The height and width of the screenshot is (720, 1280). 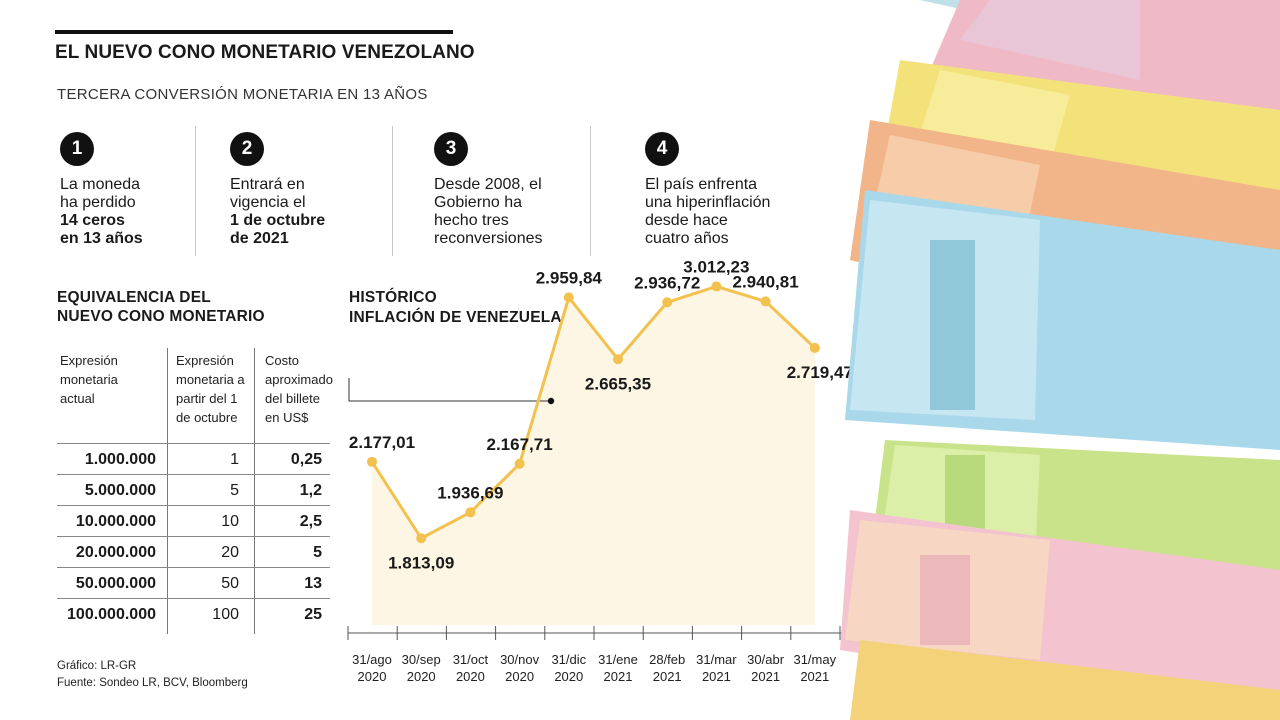 I want to click on chart-title-line: HISTÓRICO, so click(x=393, y=297).